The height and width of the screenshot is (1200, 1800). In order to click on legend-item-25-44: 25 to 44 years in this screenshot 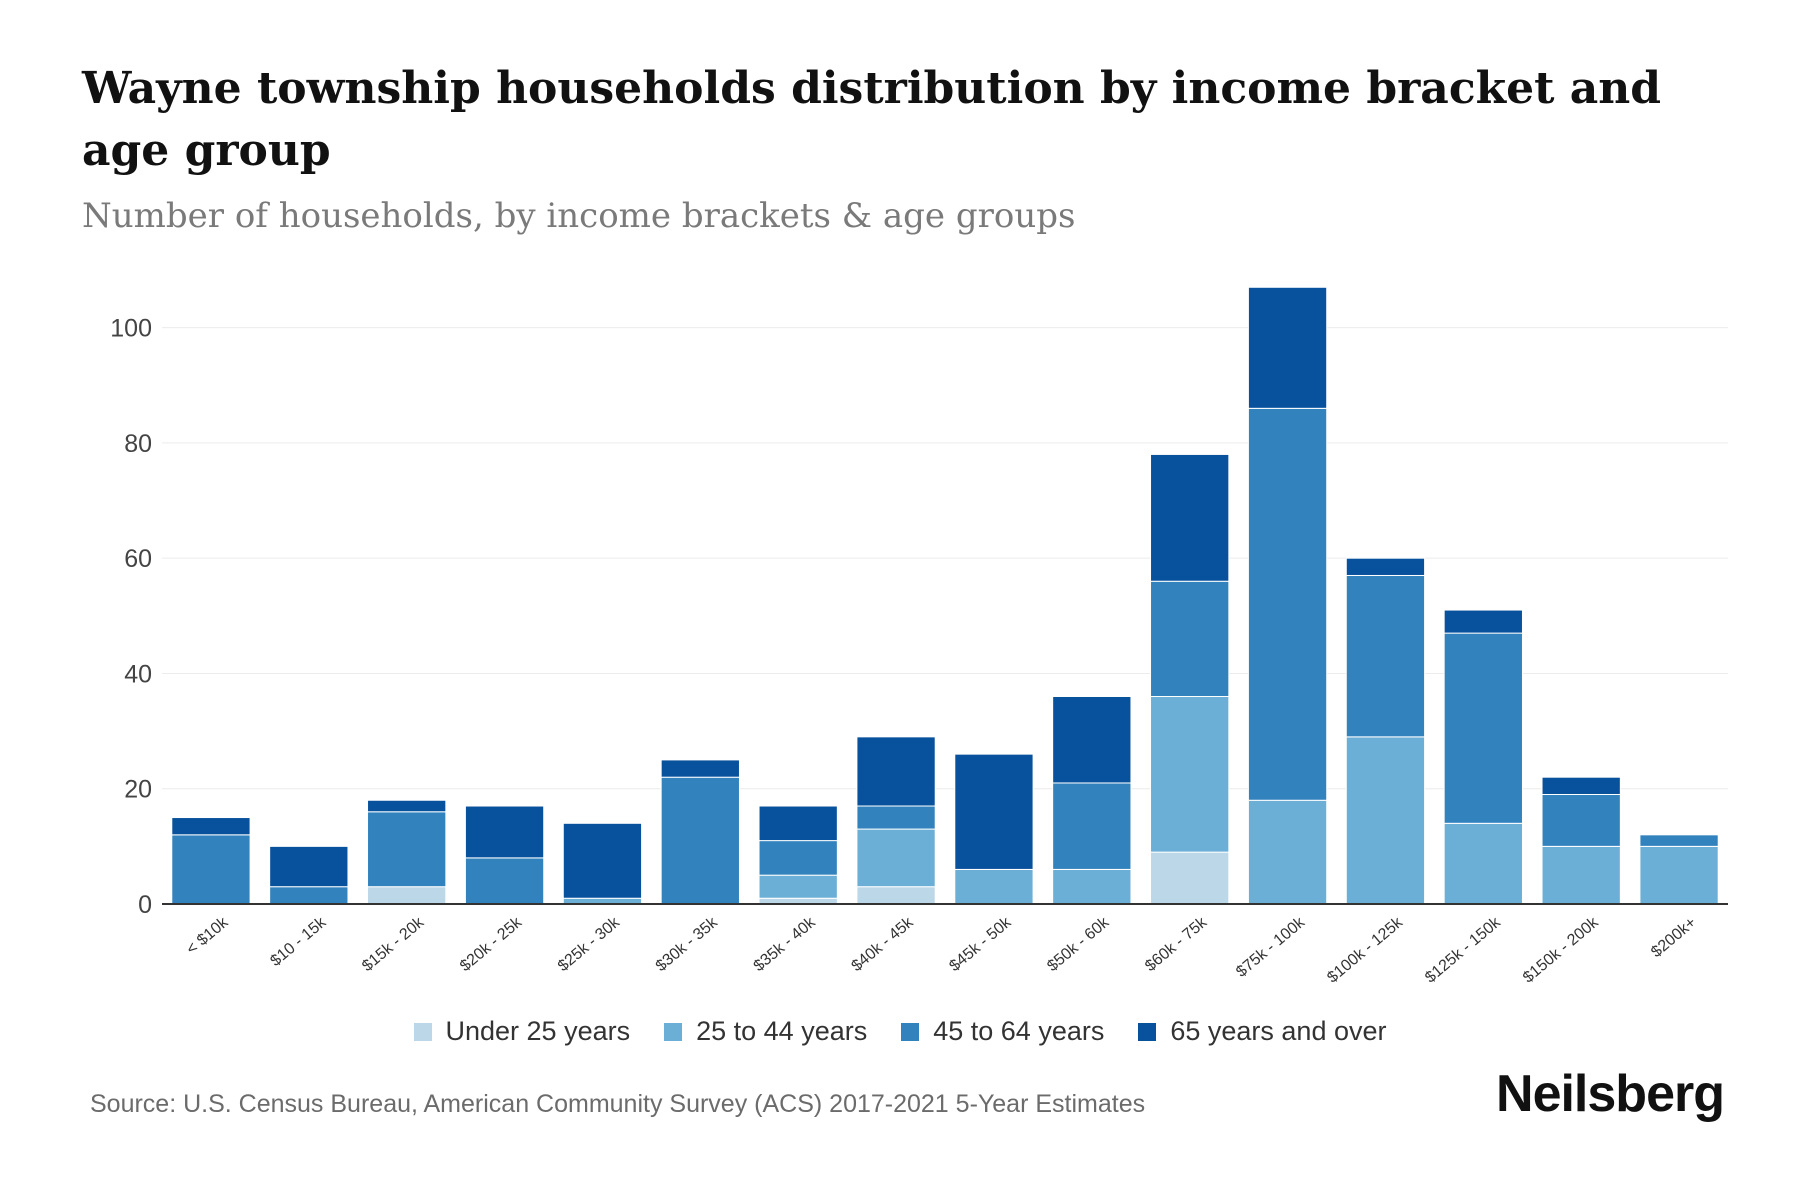, I will do `click(765, 1031)`.